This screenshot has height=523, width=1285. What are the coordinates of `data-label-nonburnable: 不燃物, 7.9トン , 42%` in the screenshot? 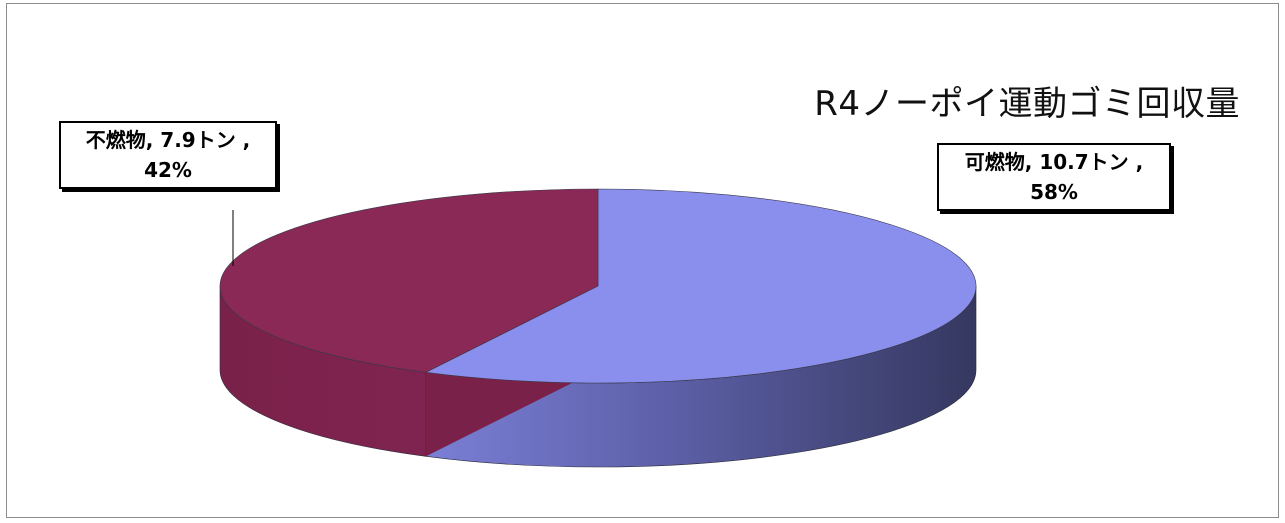 It's located at (168, 155).